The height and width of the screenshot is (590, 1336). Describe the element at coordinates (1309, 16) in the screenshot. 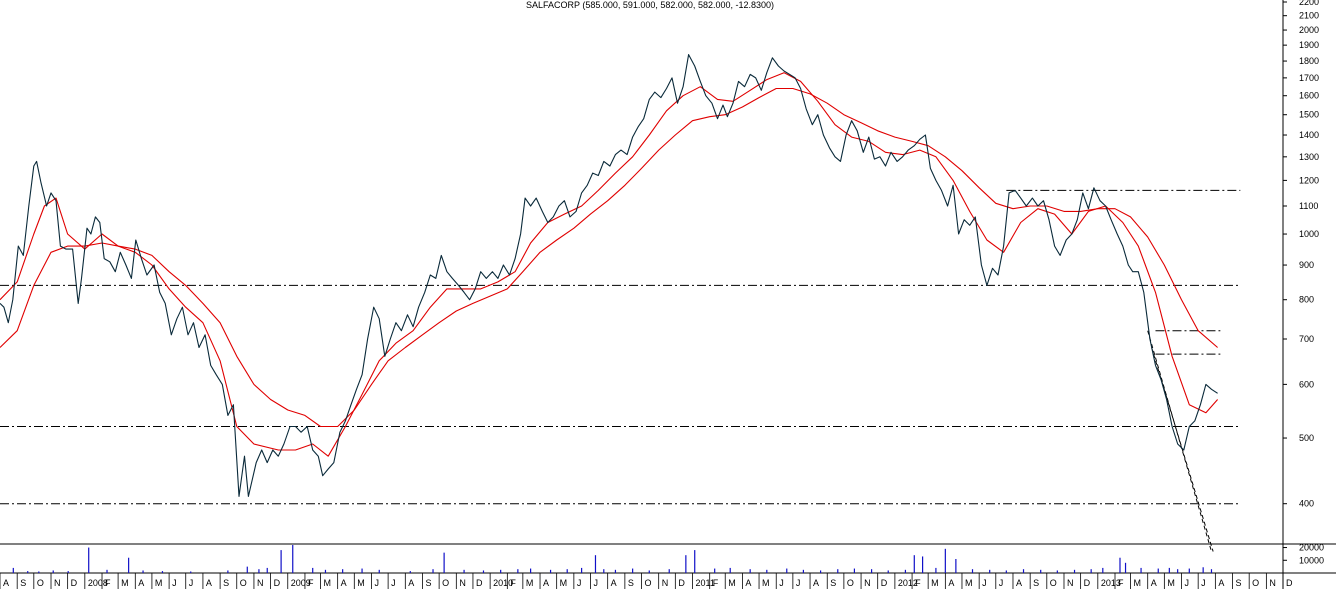

I see `price-tick-label: 2100` at that location.